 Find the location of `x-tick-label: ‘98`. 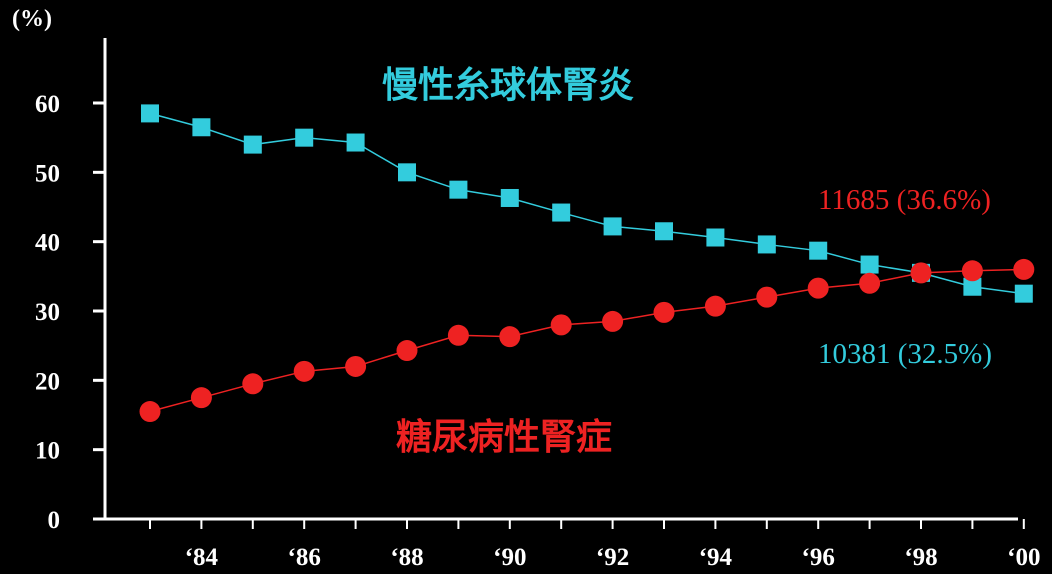

x-tick-label: ‘98 is located at coordinates (920, 557).